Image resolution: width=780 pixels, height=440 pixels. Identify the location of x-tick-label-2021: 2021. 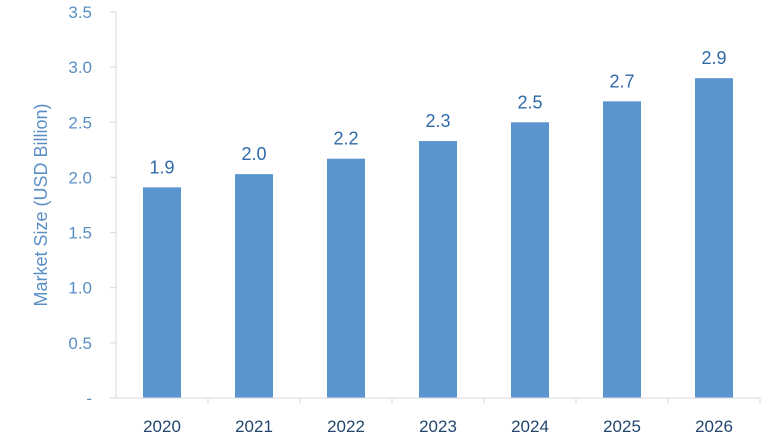
(254, 426).